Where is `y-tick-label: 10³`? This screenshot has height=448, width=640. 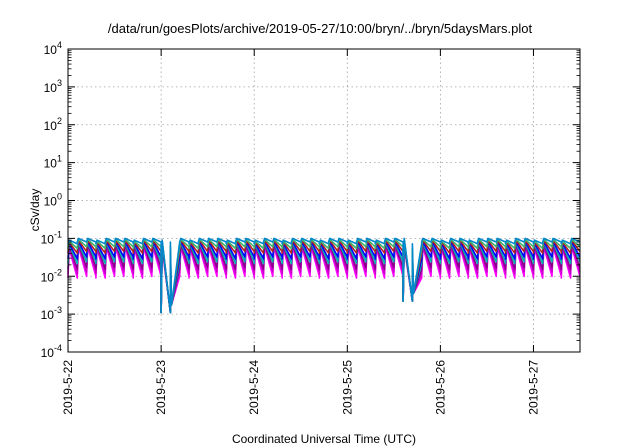
y-tick-label: 10³ is located at coordinates (53, 86).